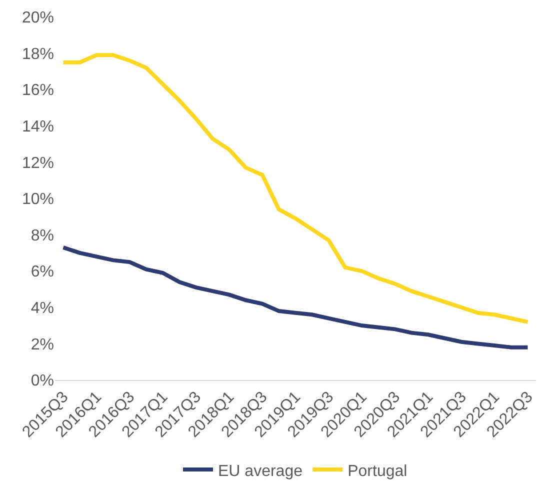  I want to click on y-tick-label: 4%, so click(42, 308).